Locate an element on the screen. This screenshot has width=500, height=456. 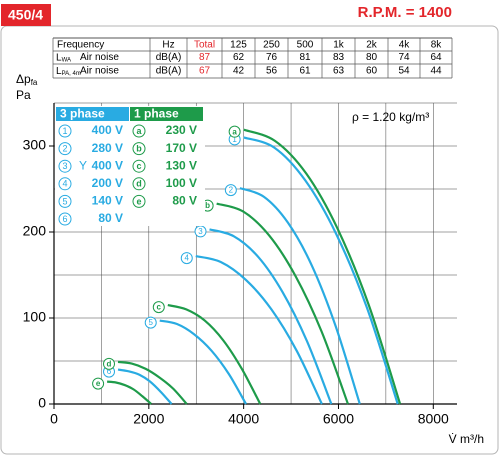
legend-symbol: e is located at coordinates (138, 201).